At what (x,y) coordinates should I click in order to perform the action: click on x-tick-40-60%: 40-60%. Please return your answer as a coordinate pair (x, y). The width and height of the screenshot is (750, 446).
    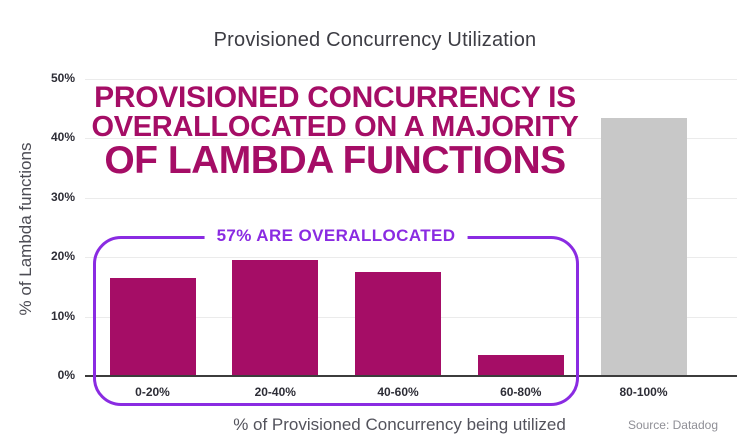
    Looking at the image, I should click on (398, 392).